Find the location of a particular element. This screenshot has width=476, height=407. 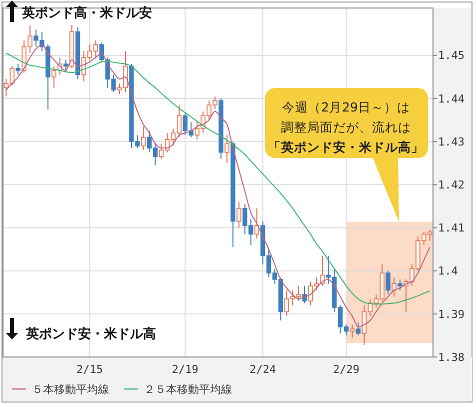

y-tick-label: 1.42 is located at coordinates (451, 185).